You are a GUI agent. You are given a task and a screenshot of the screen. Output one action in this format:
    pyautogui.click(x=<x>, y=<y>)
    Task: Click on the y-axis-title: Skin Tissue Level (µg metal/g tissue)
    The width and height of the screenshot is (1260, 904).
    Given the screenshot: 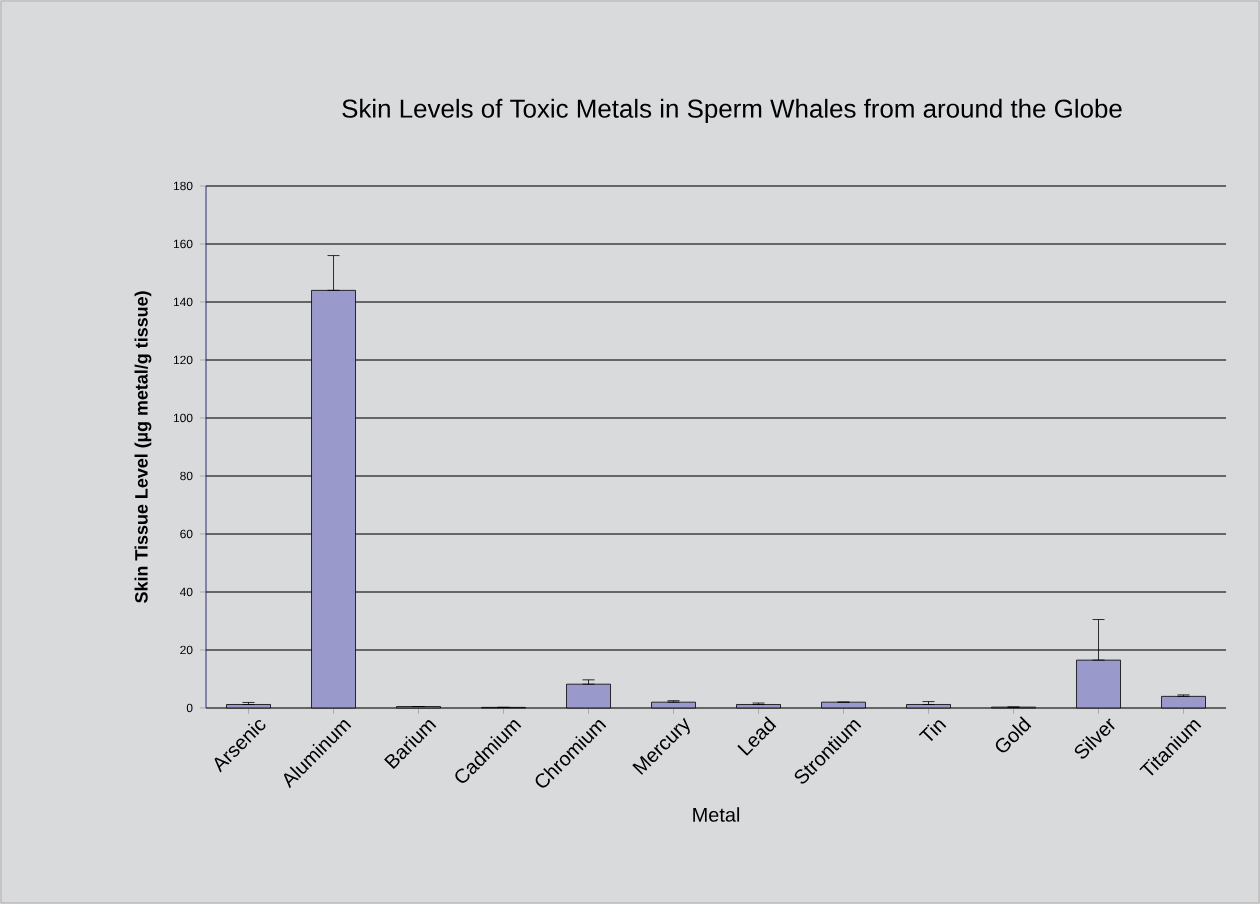 What is the action you would take?
    pyautogui.click(x=143, y=447)
    